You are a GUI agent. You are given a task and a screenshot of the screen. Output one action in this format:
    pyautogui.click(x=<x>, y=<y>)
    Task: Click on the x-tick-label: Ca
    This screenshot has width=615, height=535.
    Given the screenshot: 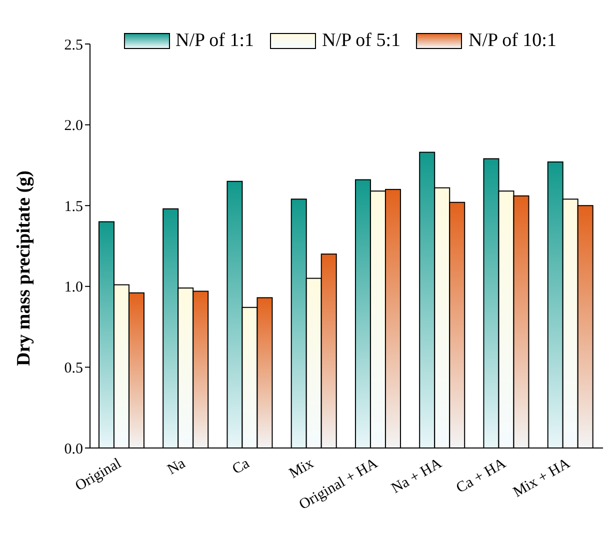 What is the action you would take?
    pyautogui.click(x=241, y=466)
    